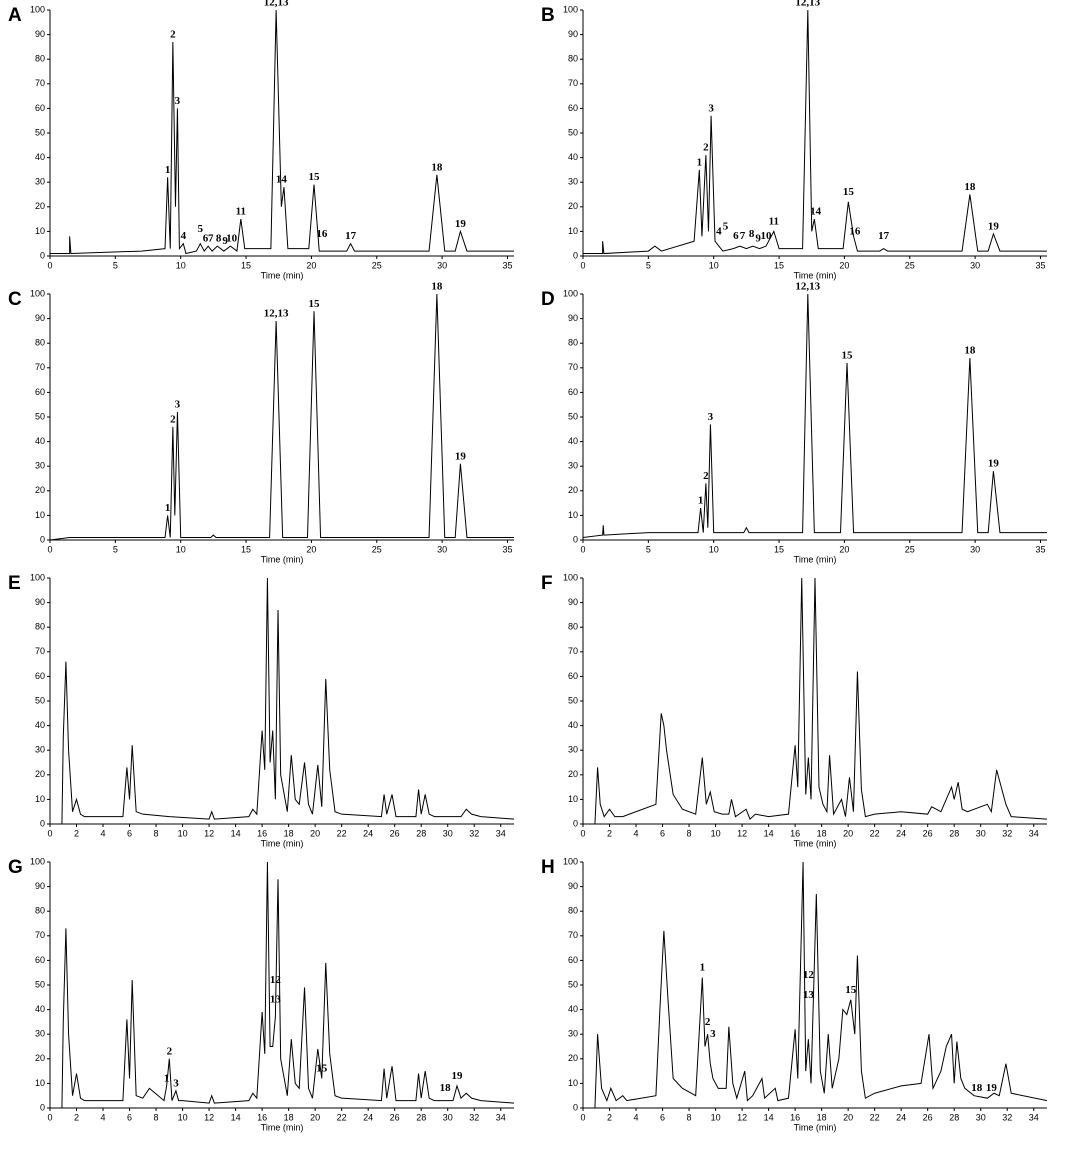 The height and width of the screenshot is (1150, 1065). What do you see at coordinates (822, 833) in the screenshot?
I see `x-tick-label: 18` at bounding box center [822, 833].